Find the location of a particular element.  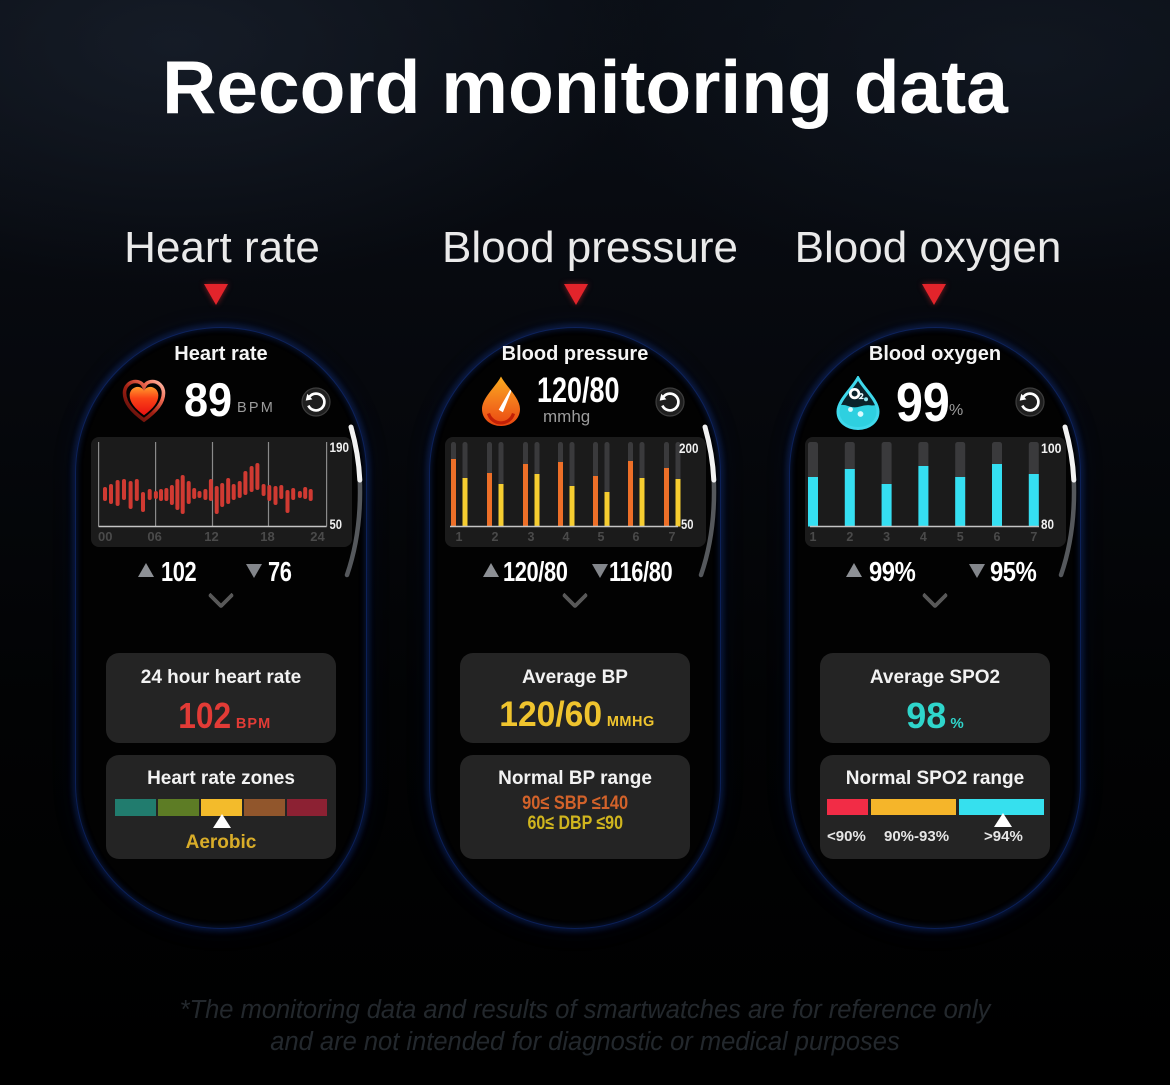

svg-text: 24 is located at coordinates (317, 536).